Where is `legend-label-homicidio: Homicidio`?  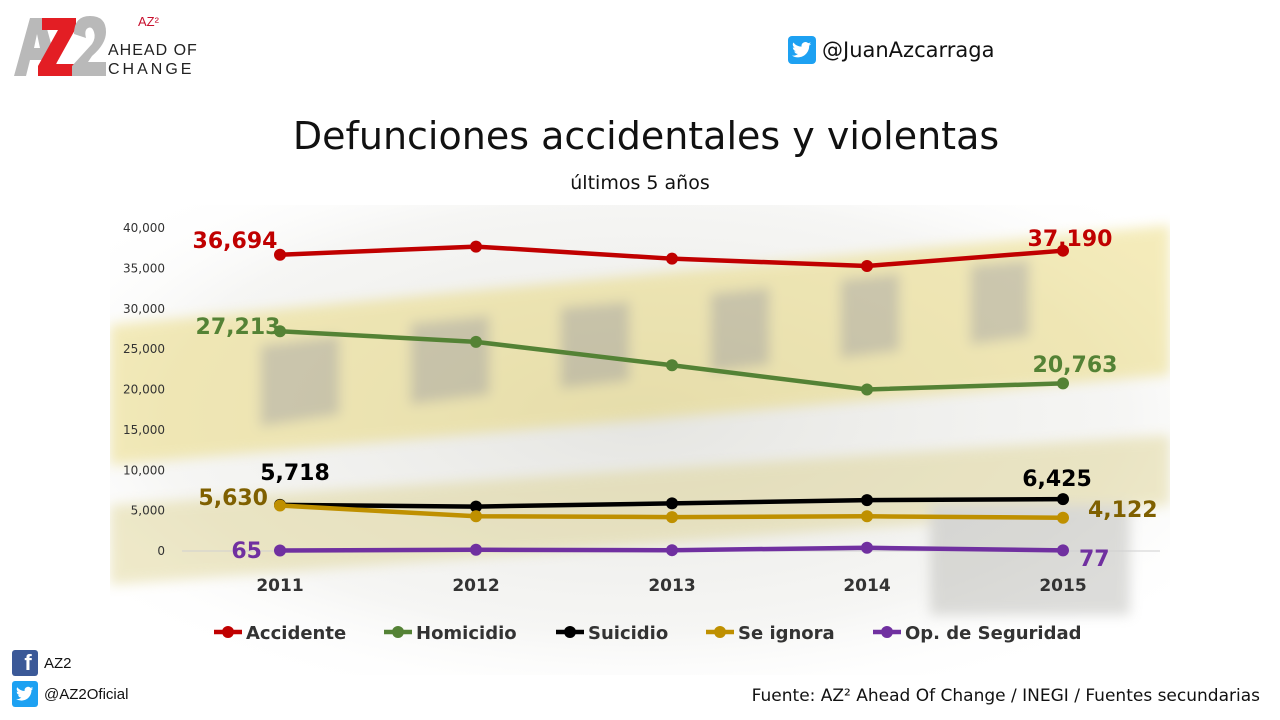 legend-label-homicidio: Homicidio is located at coordinates (466, 633).